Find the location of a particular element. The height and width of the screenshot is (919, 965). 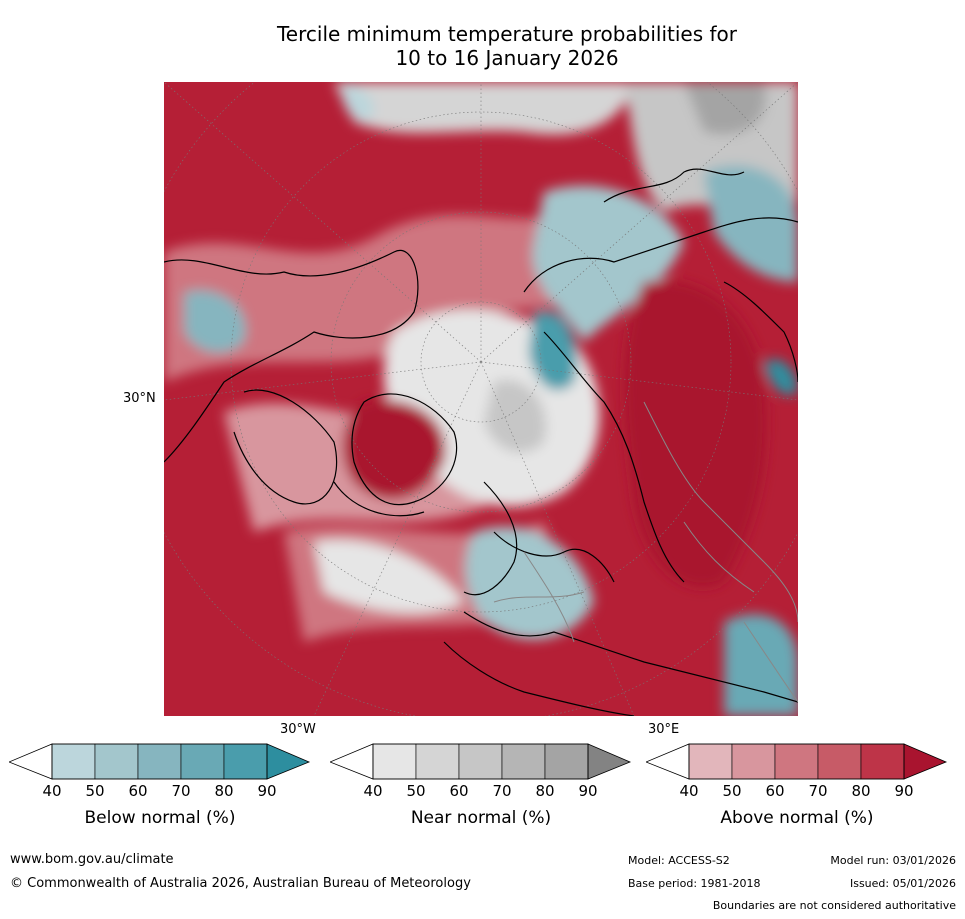

lon-label-30e: 30°E is located at coordinates (664, 729).